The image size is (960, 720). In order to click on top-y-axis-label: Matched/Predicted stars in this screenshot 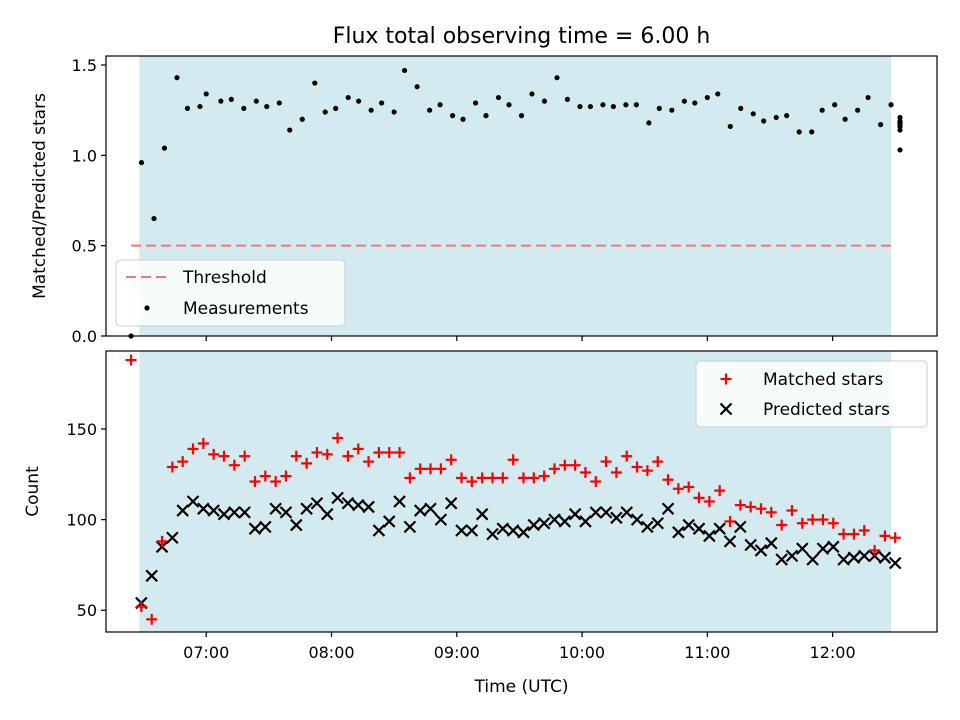, I will do `click(40, 196)`.